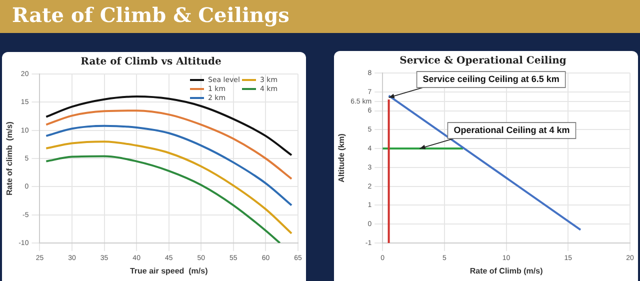  Describe the element at coordinates (169, 271) in the screenshot. I see `x-axis-title: True air speed (m/s)` at that location.